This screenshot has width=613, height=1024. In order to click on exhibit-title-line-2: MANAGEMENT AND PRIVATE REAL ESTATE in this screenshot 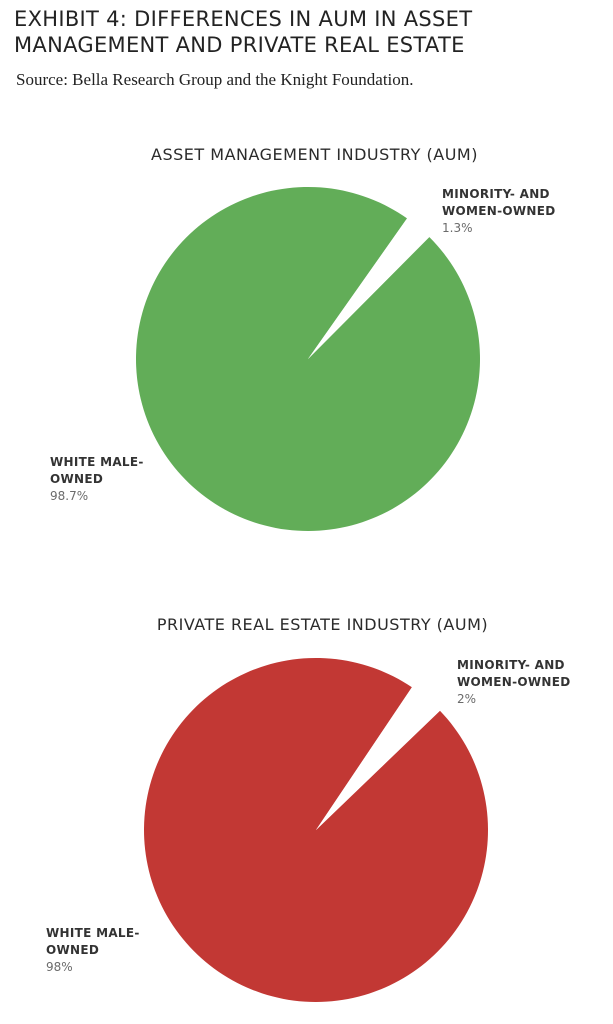, I will do `click(239, 45)`.